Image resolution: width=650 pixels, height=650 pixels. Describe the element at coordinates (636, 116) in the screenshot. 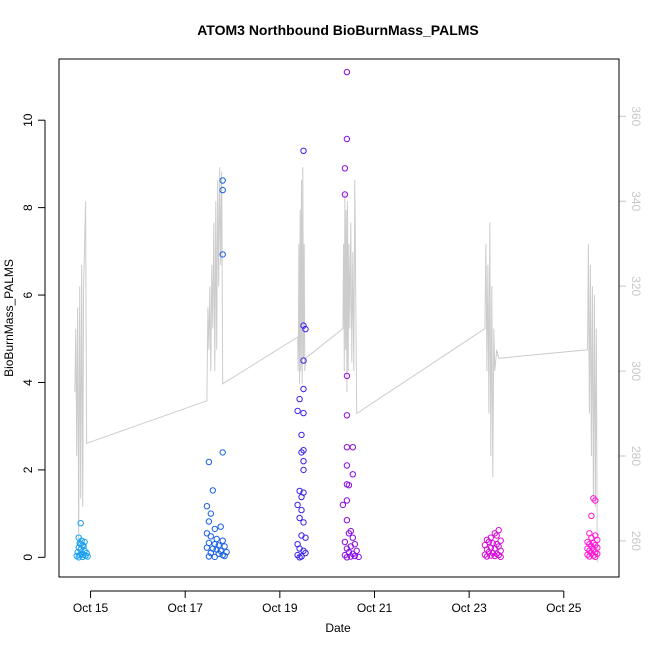

I see `y2-tick-label: 360` at that location.